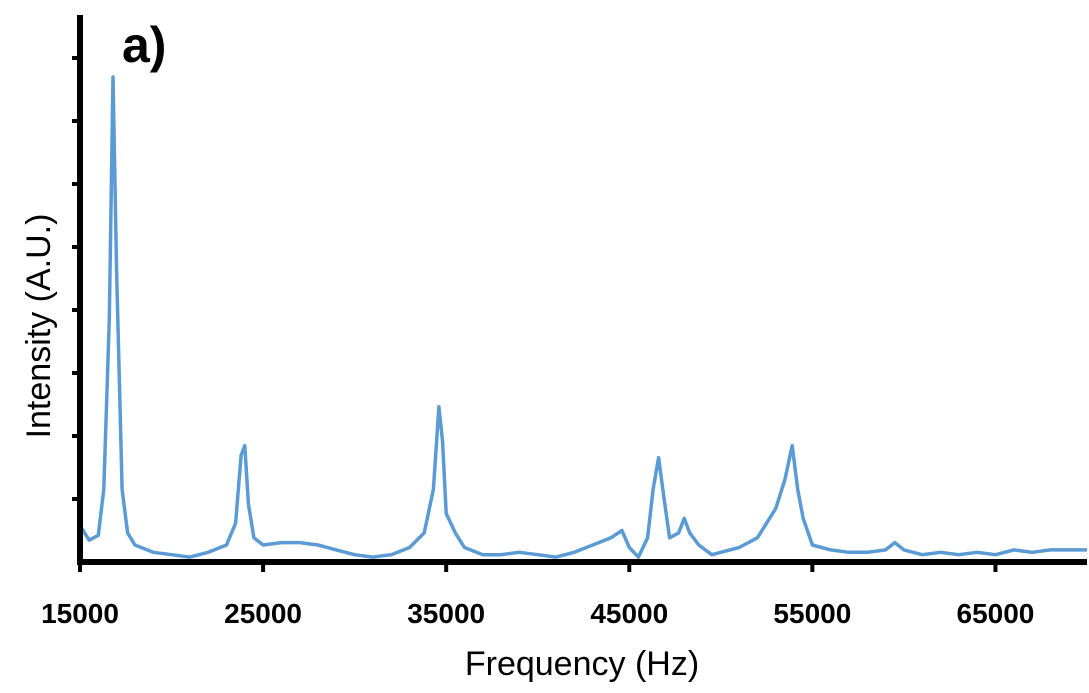  What do you see at coordinates (812, 613) in the screenshot?
I see `x-tick-label: 55000` at bounding box center [812, 613].